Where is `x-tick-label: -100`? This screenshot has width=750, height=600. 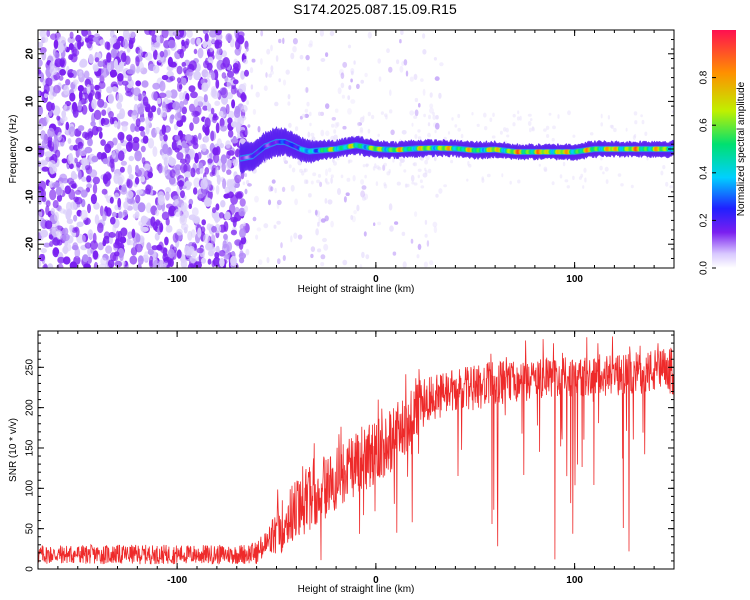 x-tick-label: -100 is located at coordinates (177, 580).